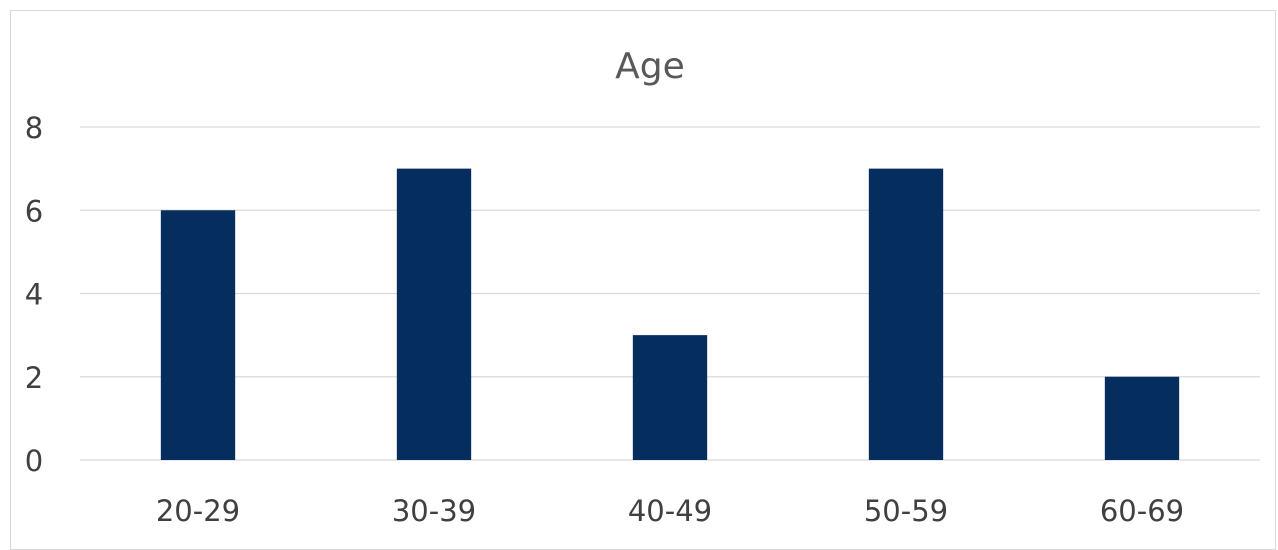 The width and height of the screenshot is (1278, 550). What do you see at coordinates (34, 211) in the screenshot?
I see `y-tick-label: 6` at bounding box center [34, 211].